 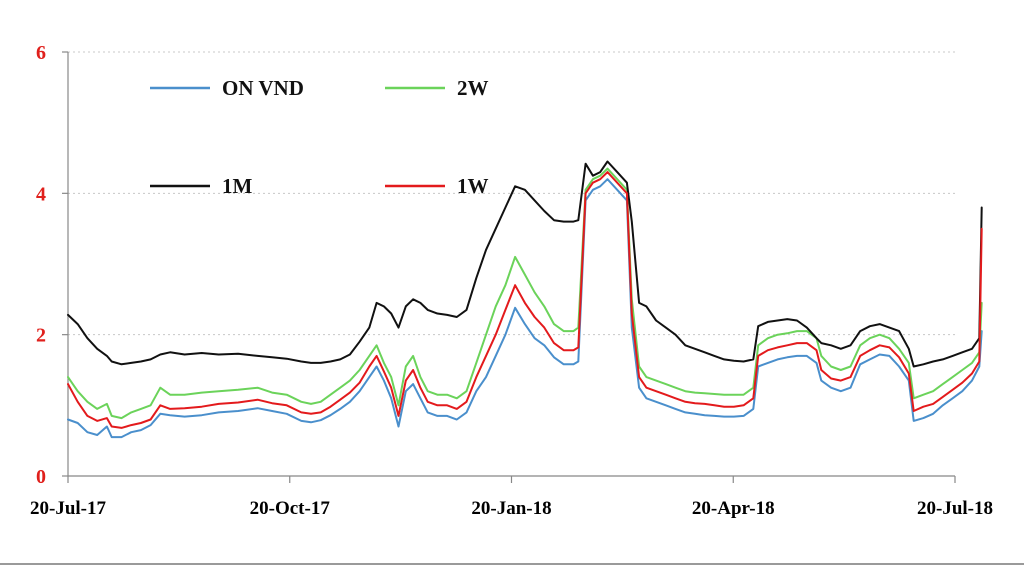 What do you see at coordinates (263, 88) in the screenshot?
I see `legend-label: ON VND` at bounding box center [263, 88].